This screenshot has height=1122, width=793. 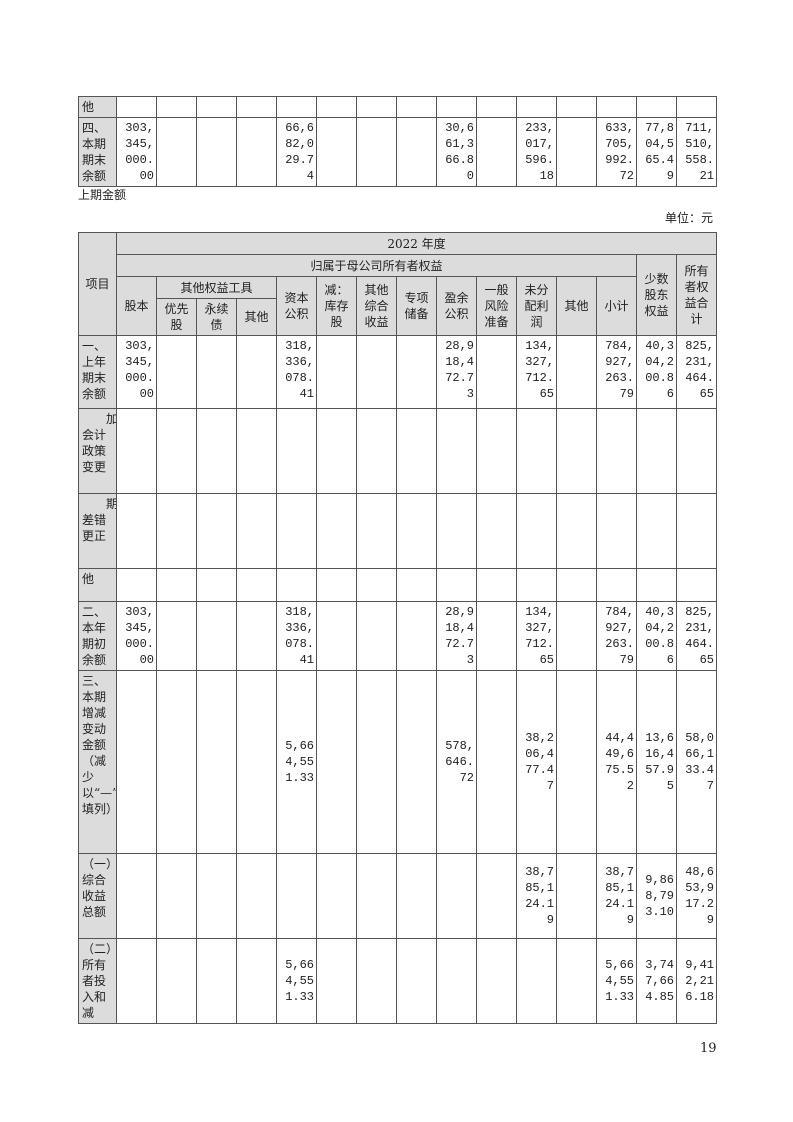 I want to click on cell: 578,646.72, so click(x=456, y=762).